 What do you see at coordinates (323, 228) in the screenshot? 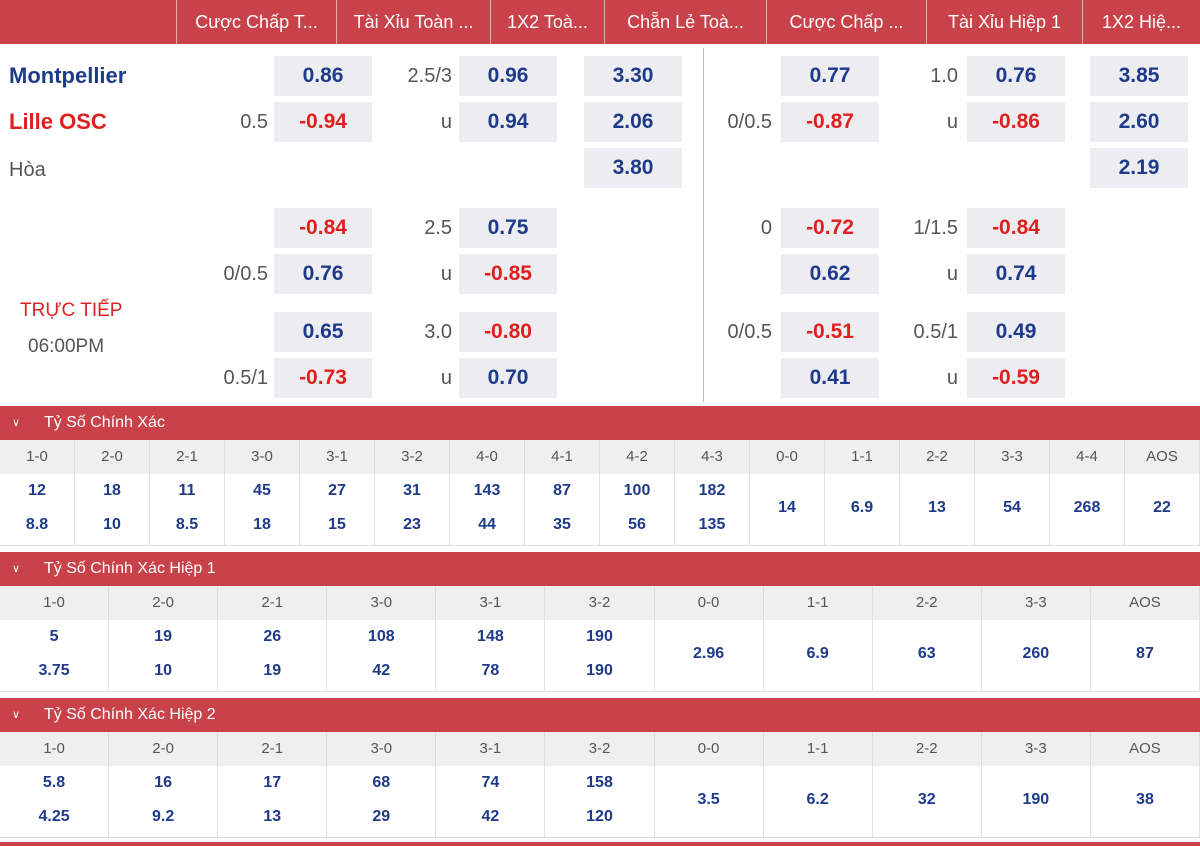
I see `ft-handicap-odds-button: -0.84` at bounding box center [323, 228].